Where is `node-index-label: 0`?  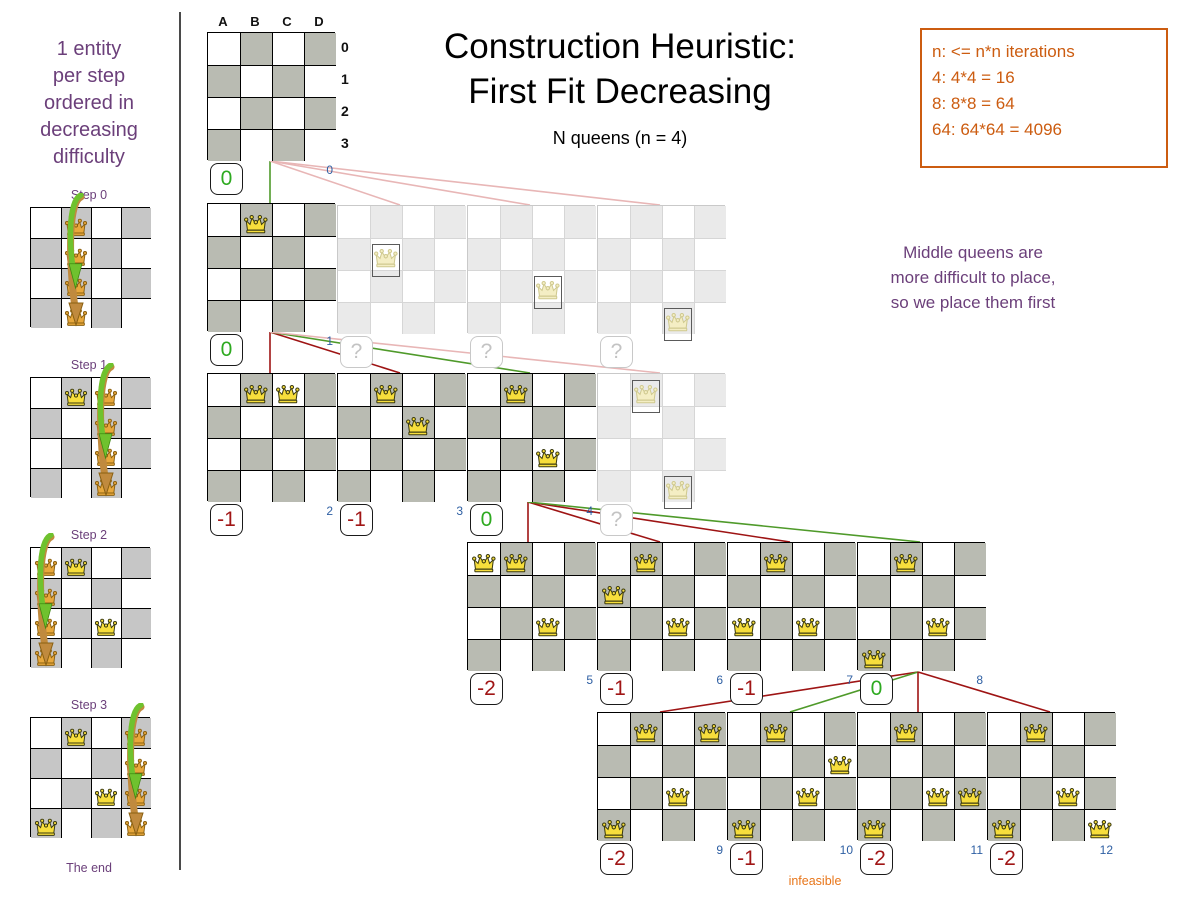
node-index-label: 0 is located at coordinates (329, 170).